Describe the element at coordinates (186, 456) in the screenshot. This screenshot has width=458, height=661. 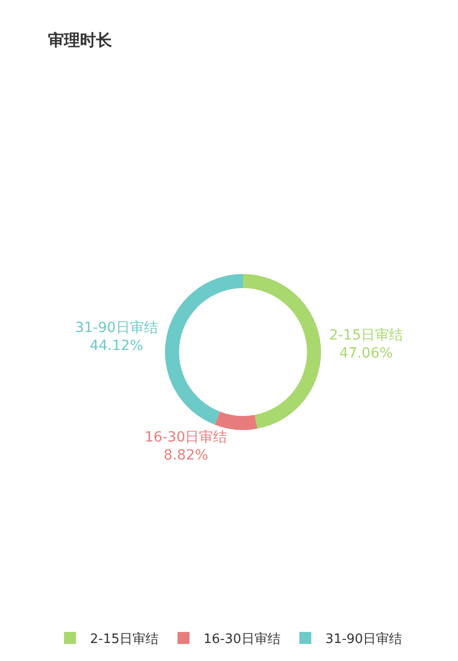
I see `data-label: 8.82%` at that location.